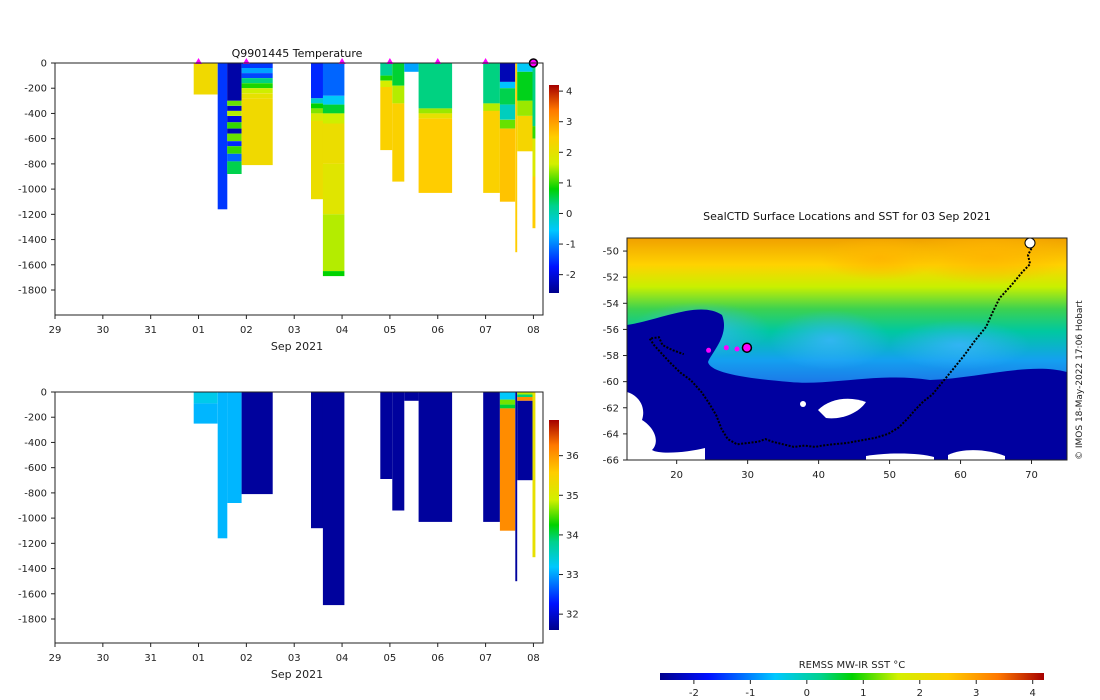 The height and width of the screenshot is (700, 1100). What do you see at coordinates (572, 496) in the screenshot?
I see `colorbar-tick-label: 35` at bounding box center [572, 496].